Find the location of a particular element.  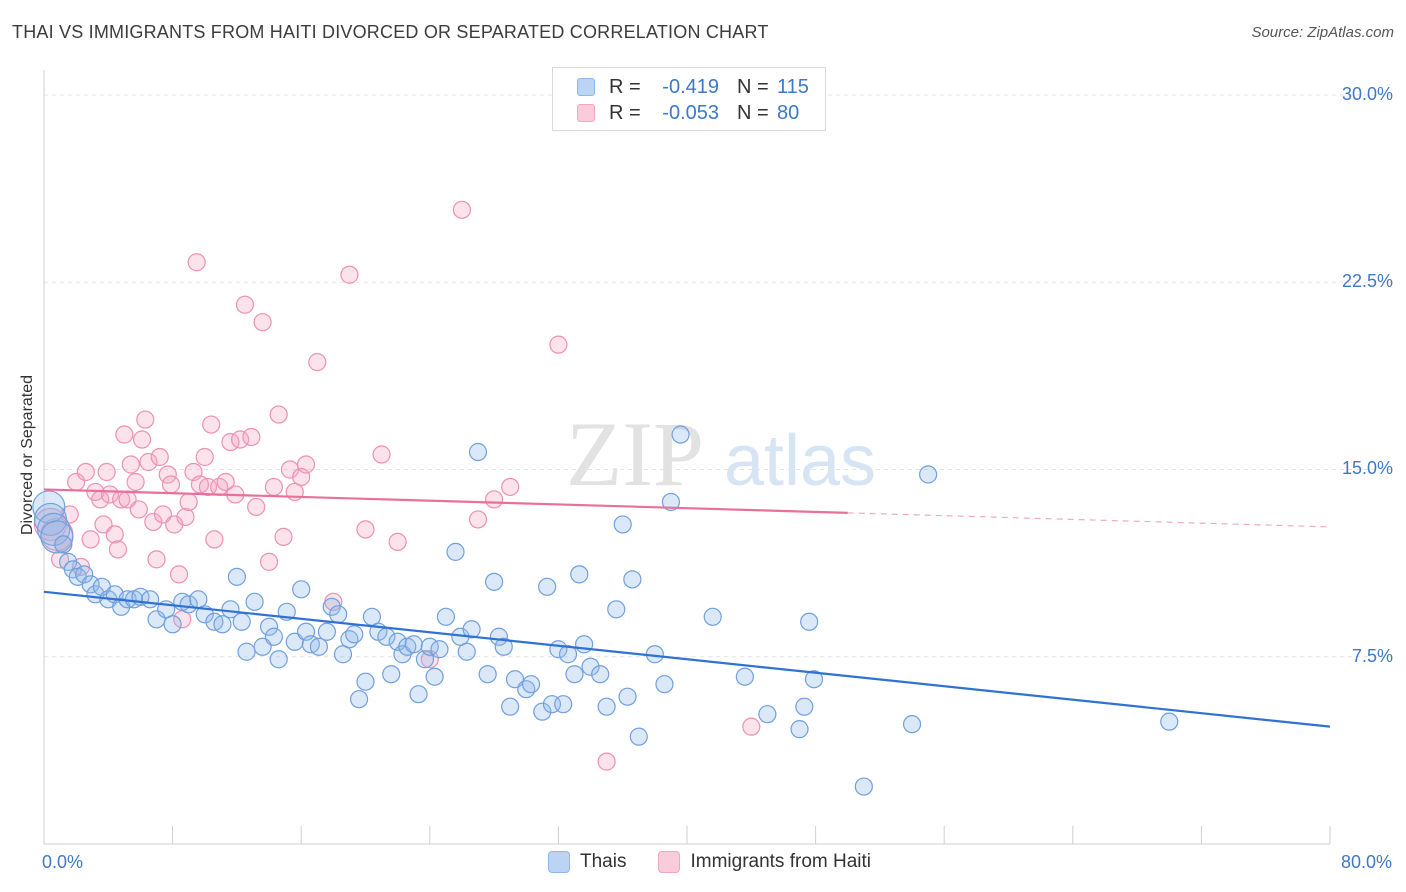

legend-item-haiti: Immigrants from Haiti is located at coordinates (764, 862).